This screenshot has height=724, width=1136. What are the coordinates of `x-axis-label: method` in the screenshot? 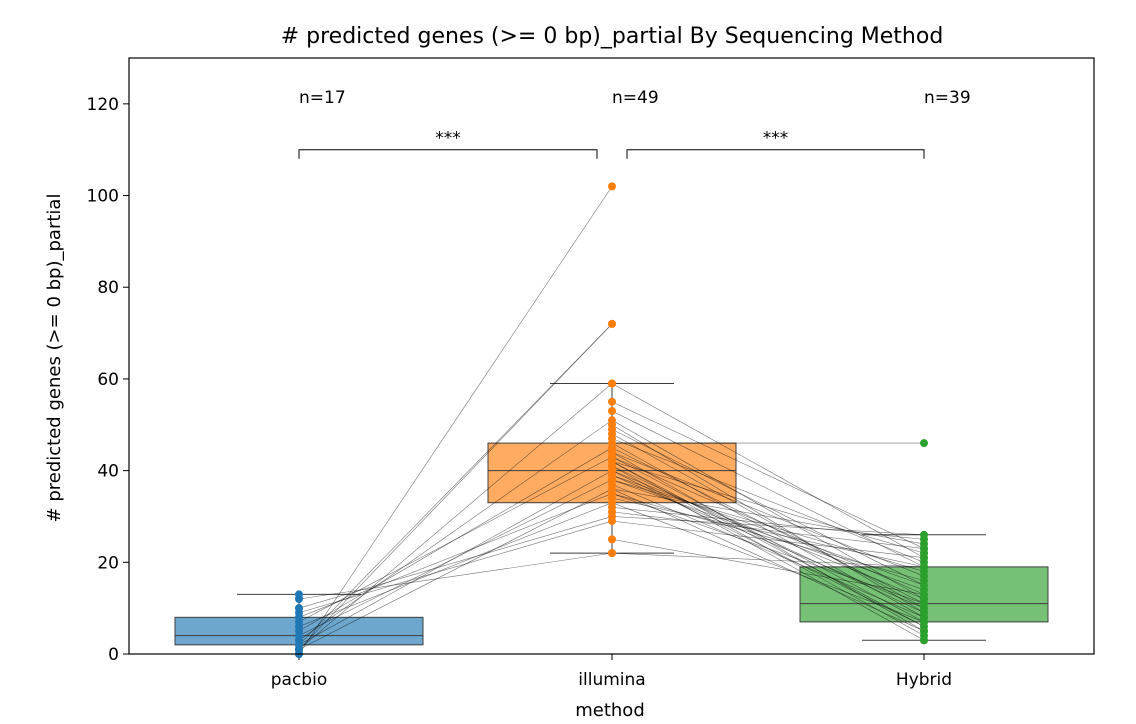 It's located at (610, 710).